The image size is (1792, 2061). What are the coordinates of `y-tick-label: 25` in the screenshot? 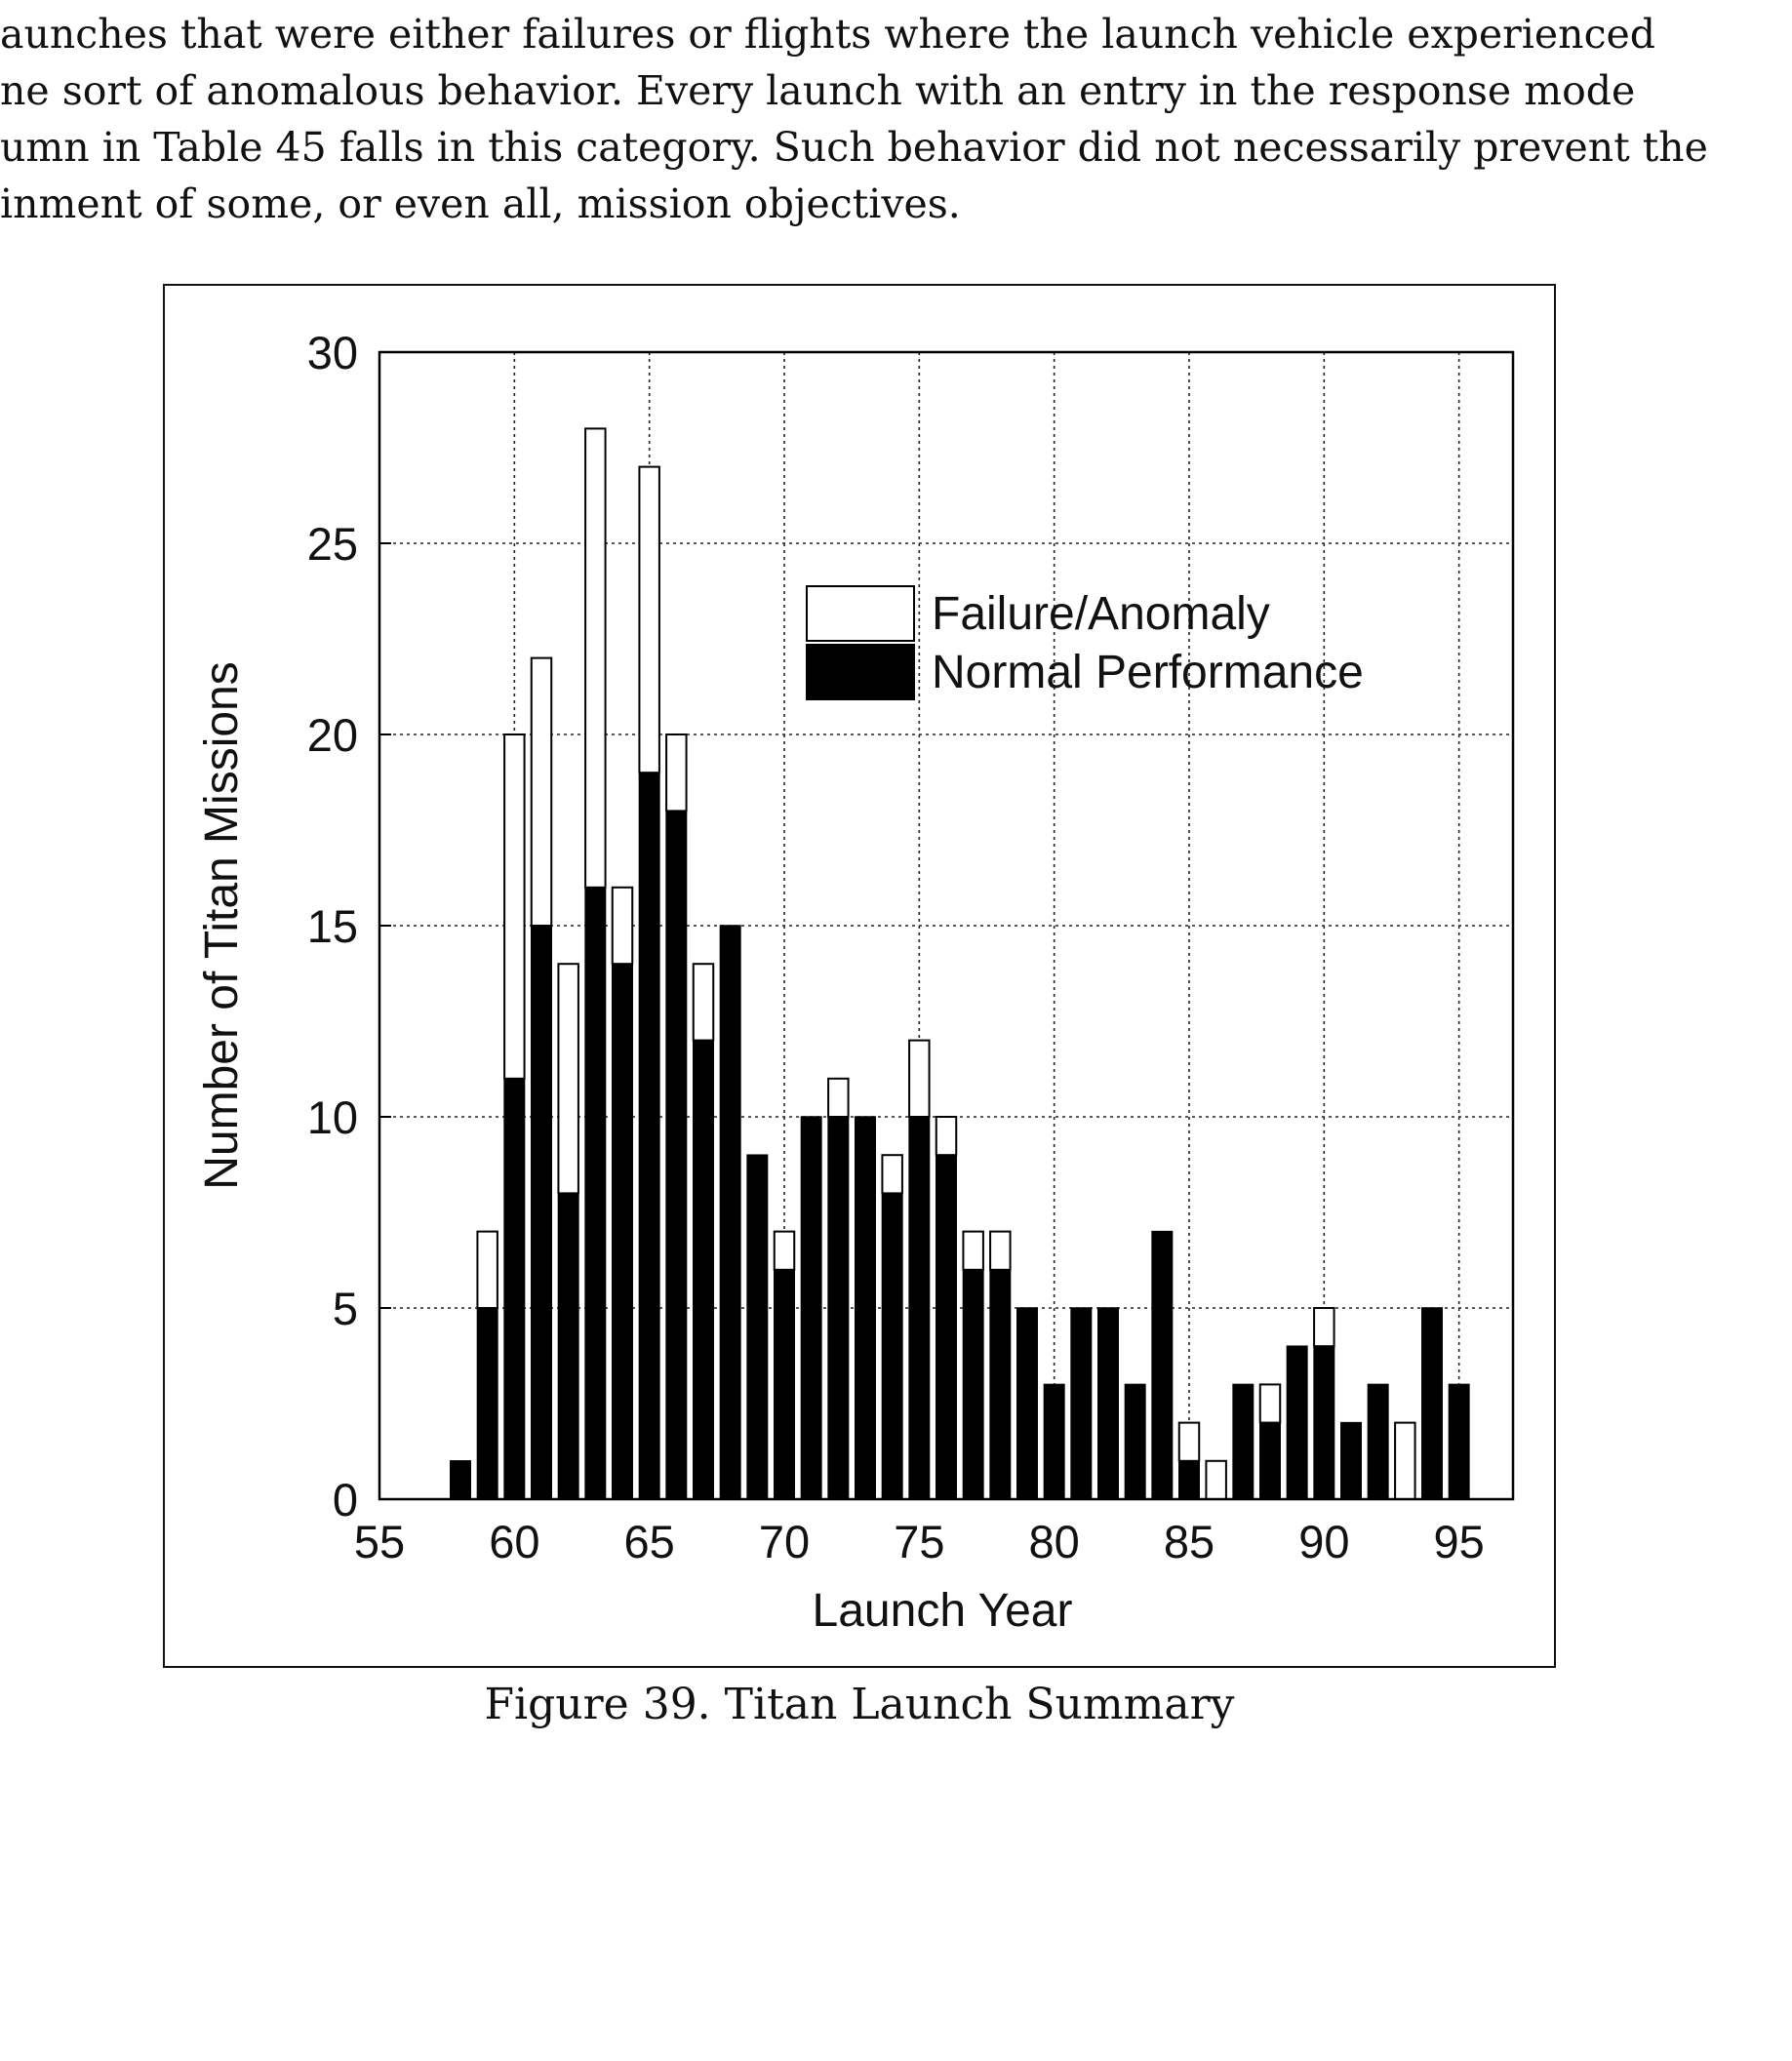 It's located at (332, 544).